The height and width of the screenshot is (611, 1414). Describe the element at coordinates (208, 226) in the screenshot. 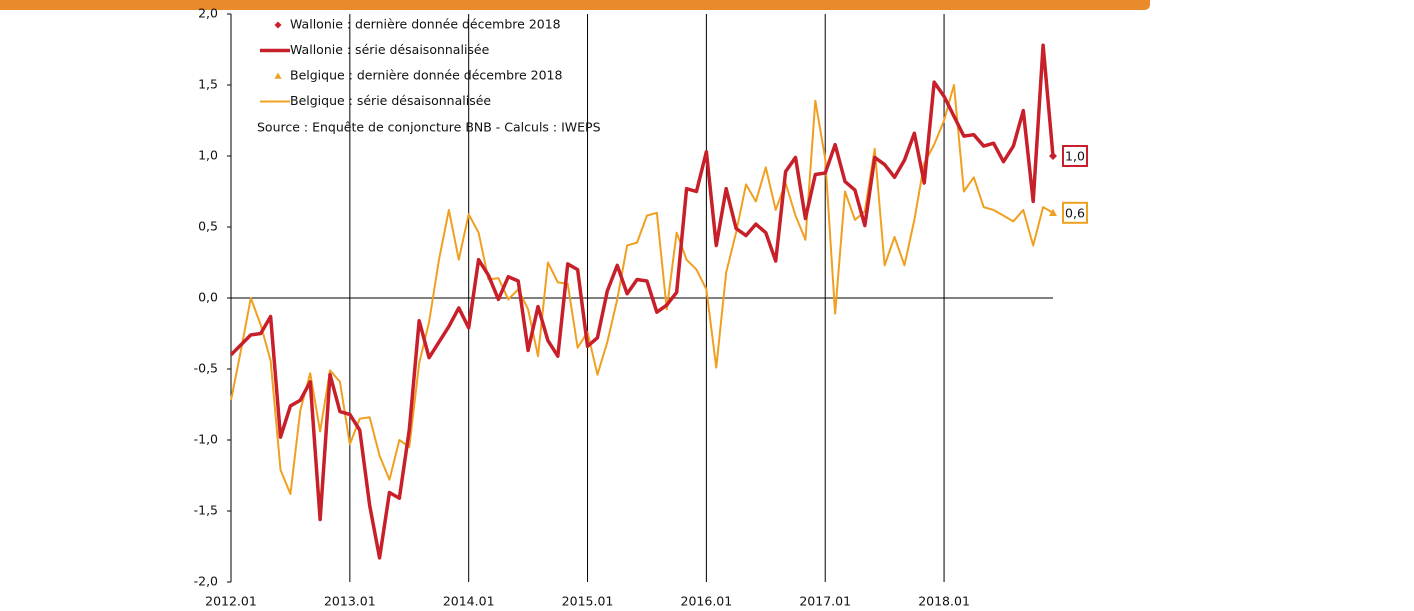

I see `y-tick-label: 0,5` at that location.